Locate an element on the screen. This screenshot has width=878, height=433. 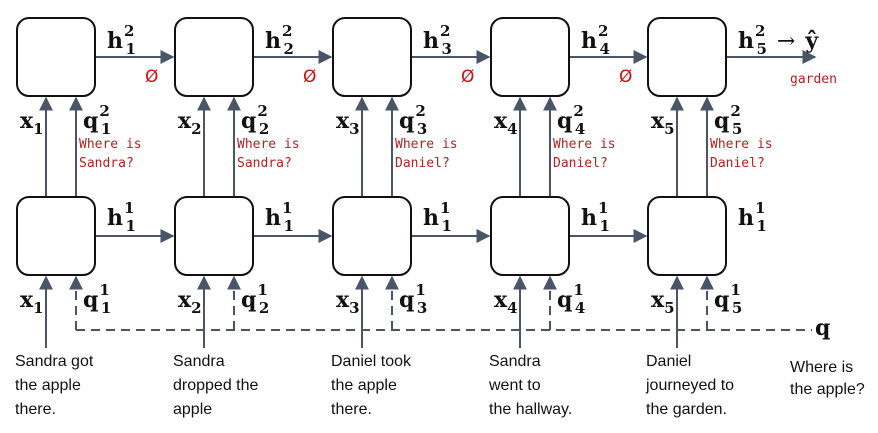
hidden-label-layer2-sup-4: 2 is located at coordinates (603, 31).